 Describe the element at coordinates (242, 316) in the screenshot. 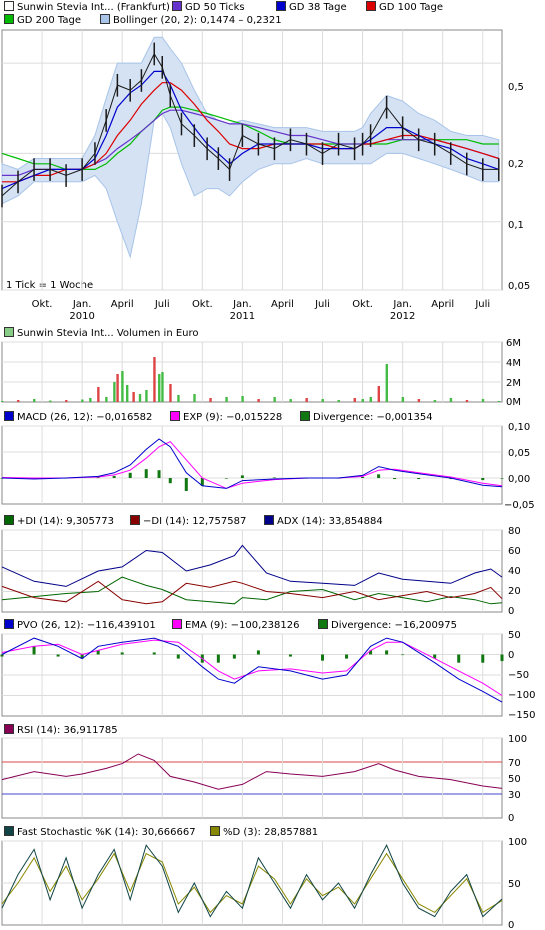

I see `x-axis-year: 2011` at that location.